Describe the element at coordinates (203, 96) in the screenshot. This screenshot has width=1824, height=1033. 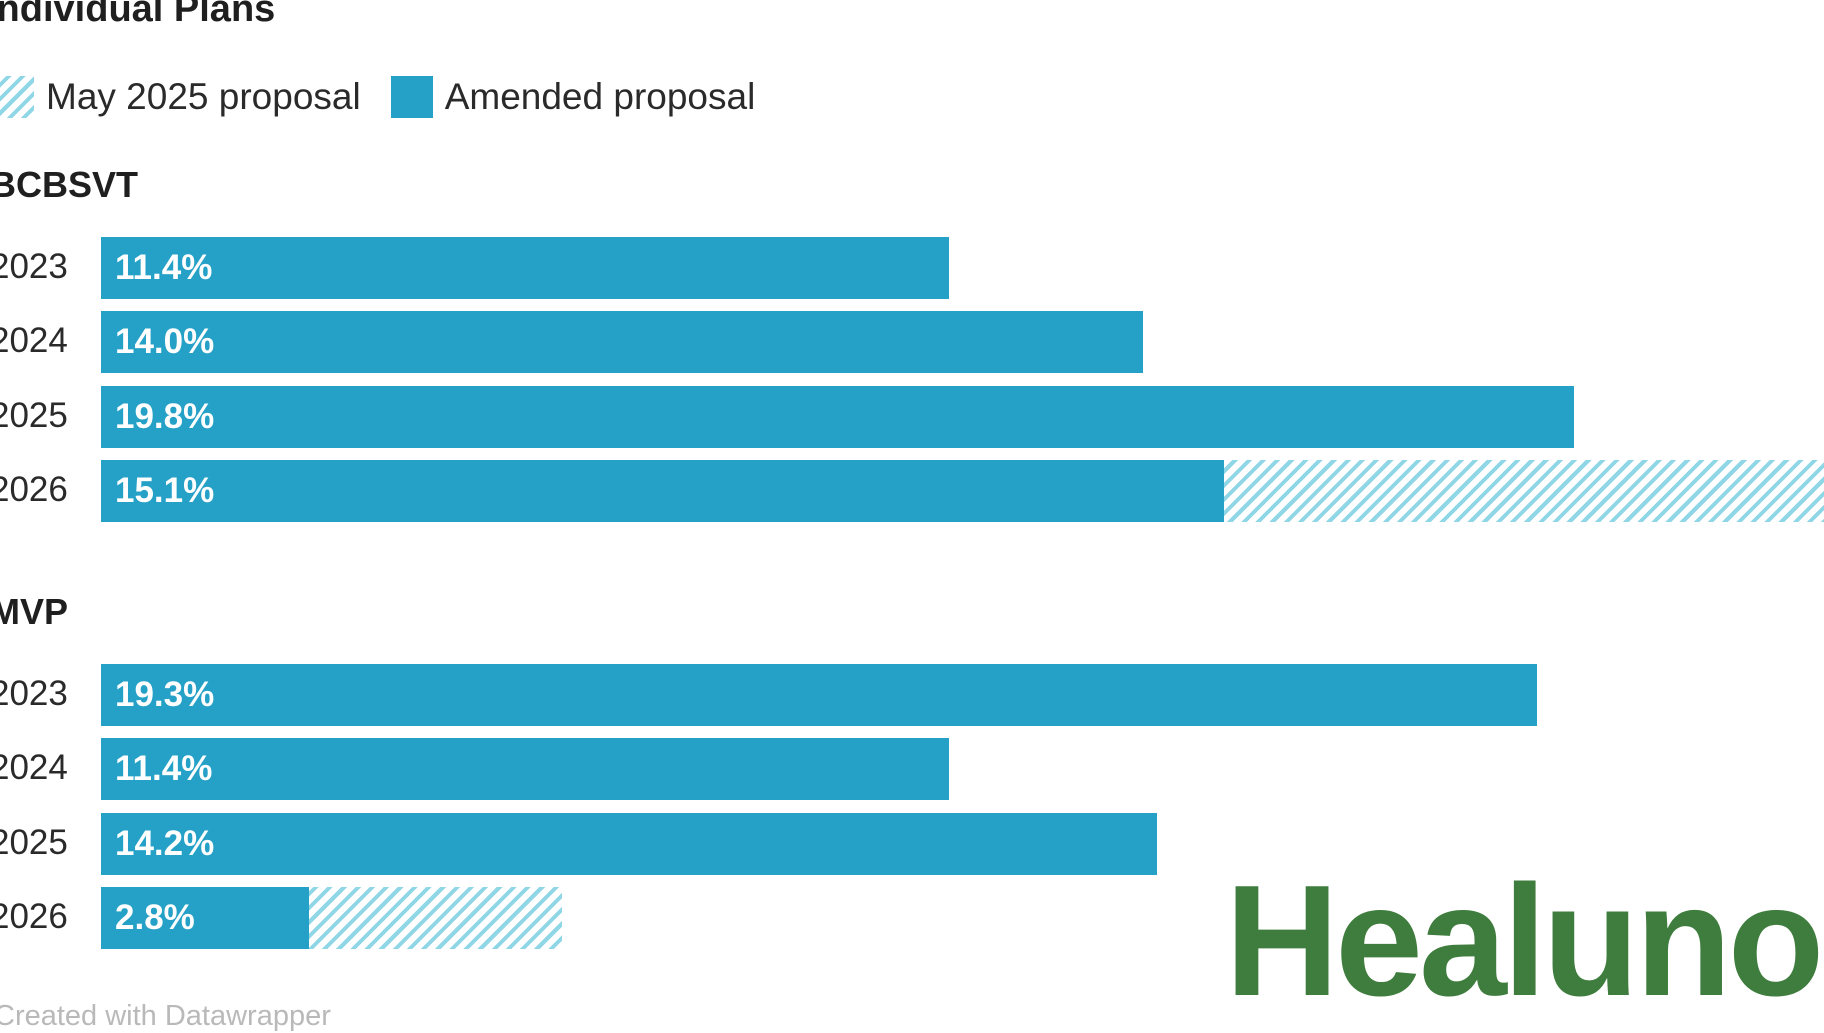
I see `legend-label-may-2025: May 2025 proposal` at that location.